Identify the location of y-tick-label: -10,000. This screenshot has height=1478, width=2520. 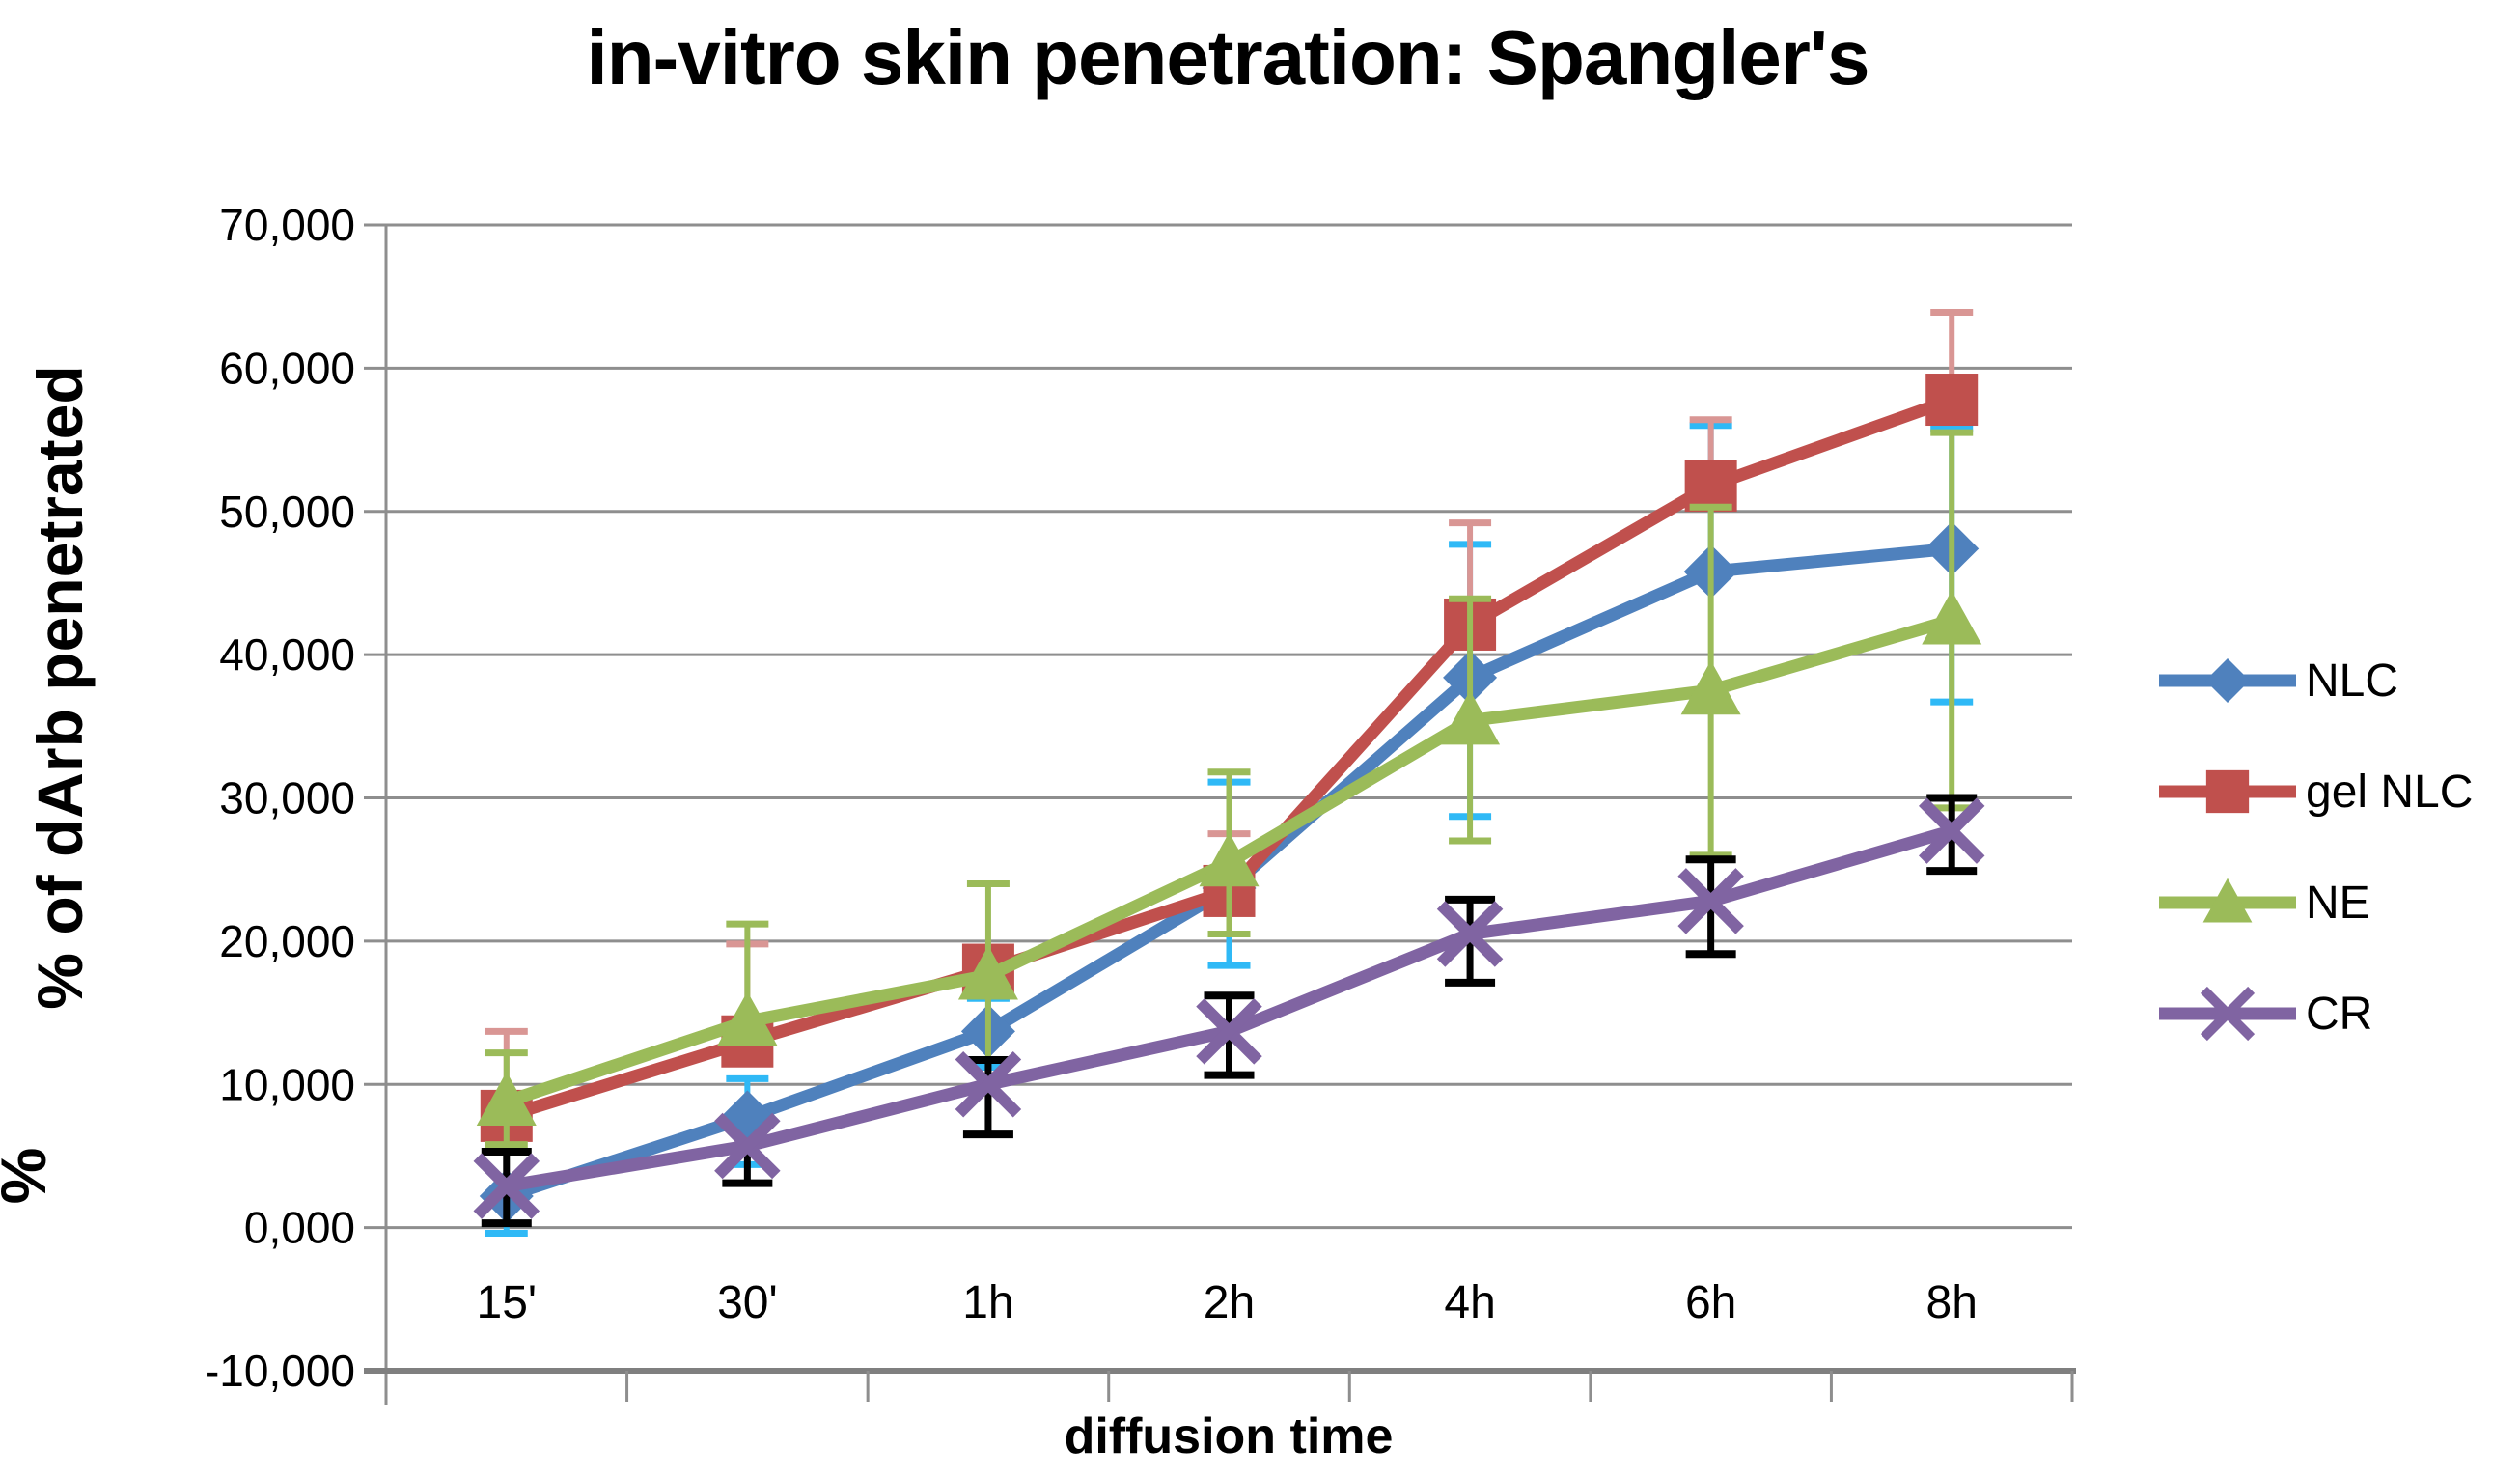
(280, 1371).